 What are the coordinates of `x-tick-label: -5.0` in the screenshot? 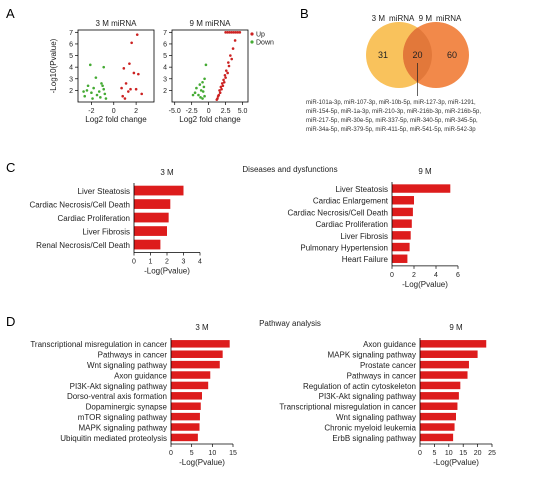 It's located at (175, 111).